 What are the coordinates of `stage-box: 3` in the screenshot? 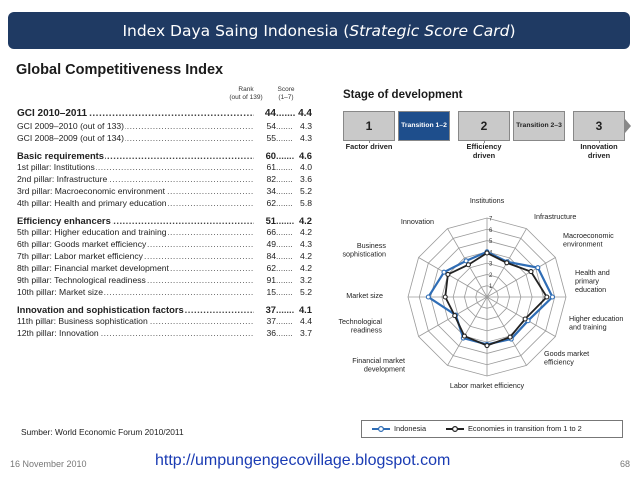 It's located at (599, 126).